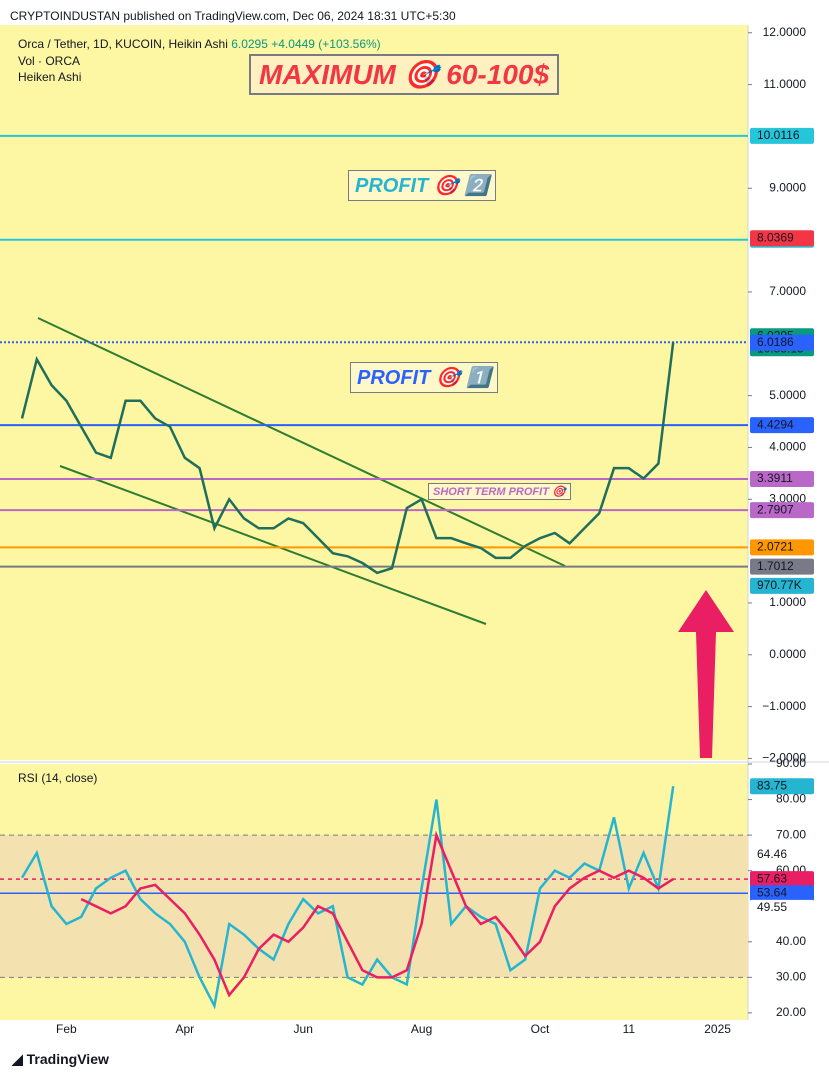 This screenshot has height=1077, width=829. What do you see at coordinates (422, 185) in the screenshot?
I see `annotation: PROFIT 🎯 2️⃣` at bounding box center [422, 185].